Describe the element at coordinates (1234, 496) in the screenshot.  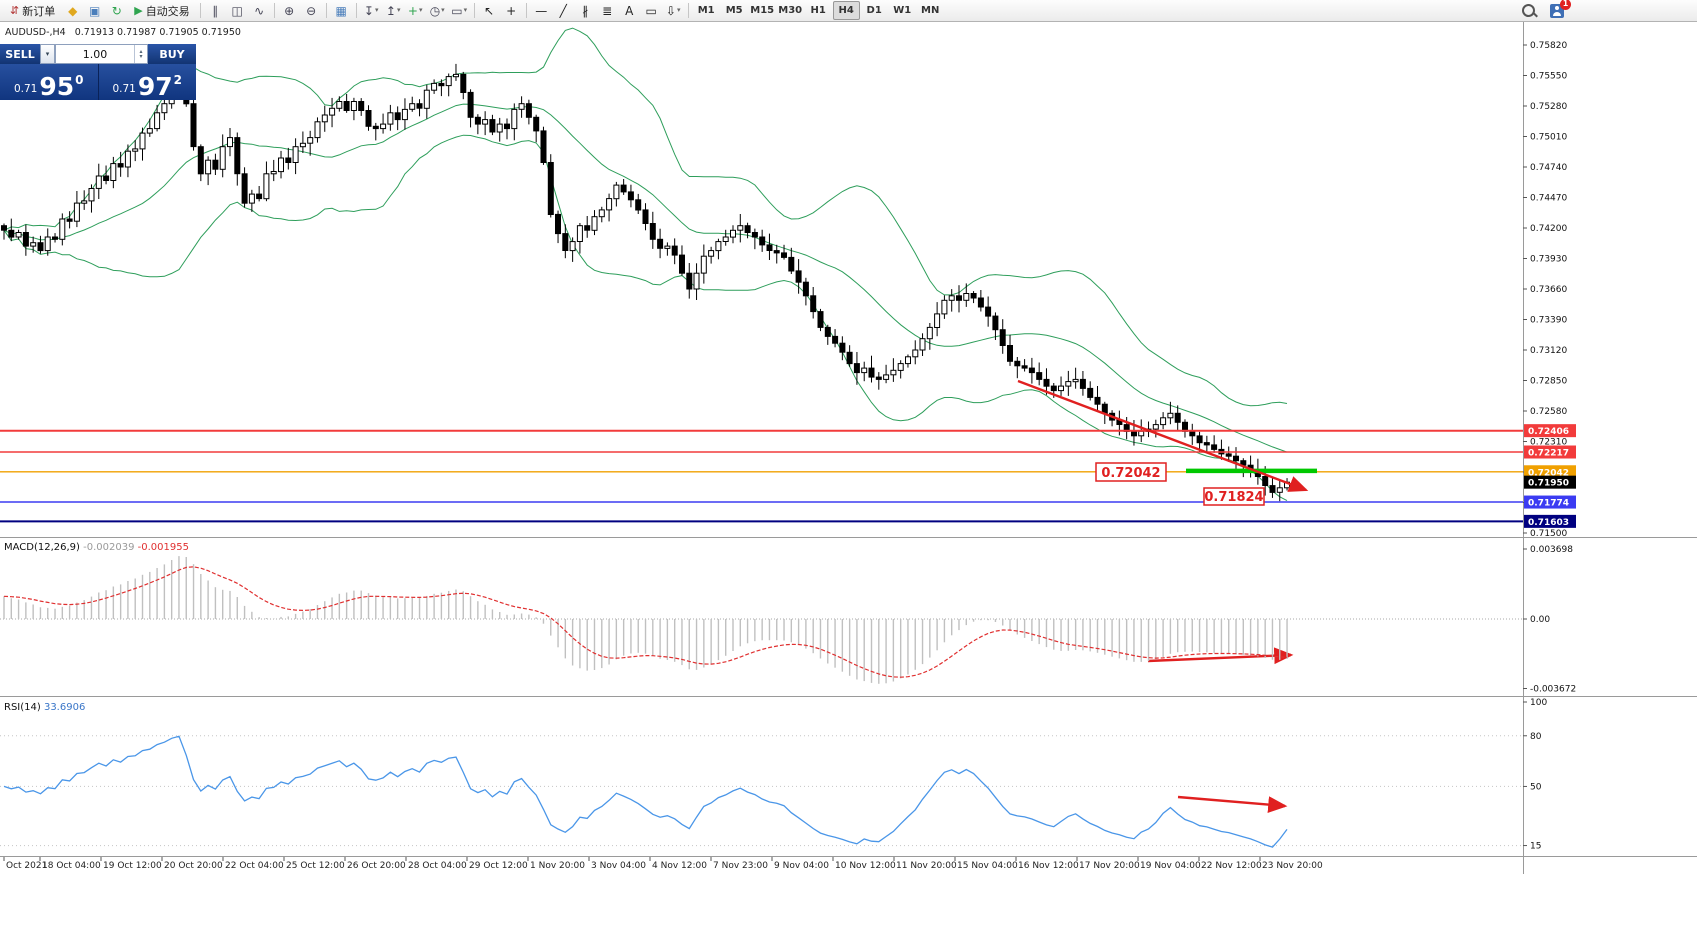
I see `price-annotation-label: 0.71824` at that location.